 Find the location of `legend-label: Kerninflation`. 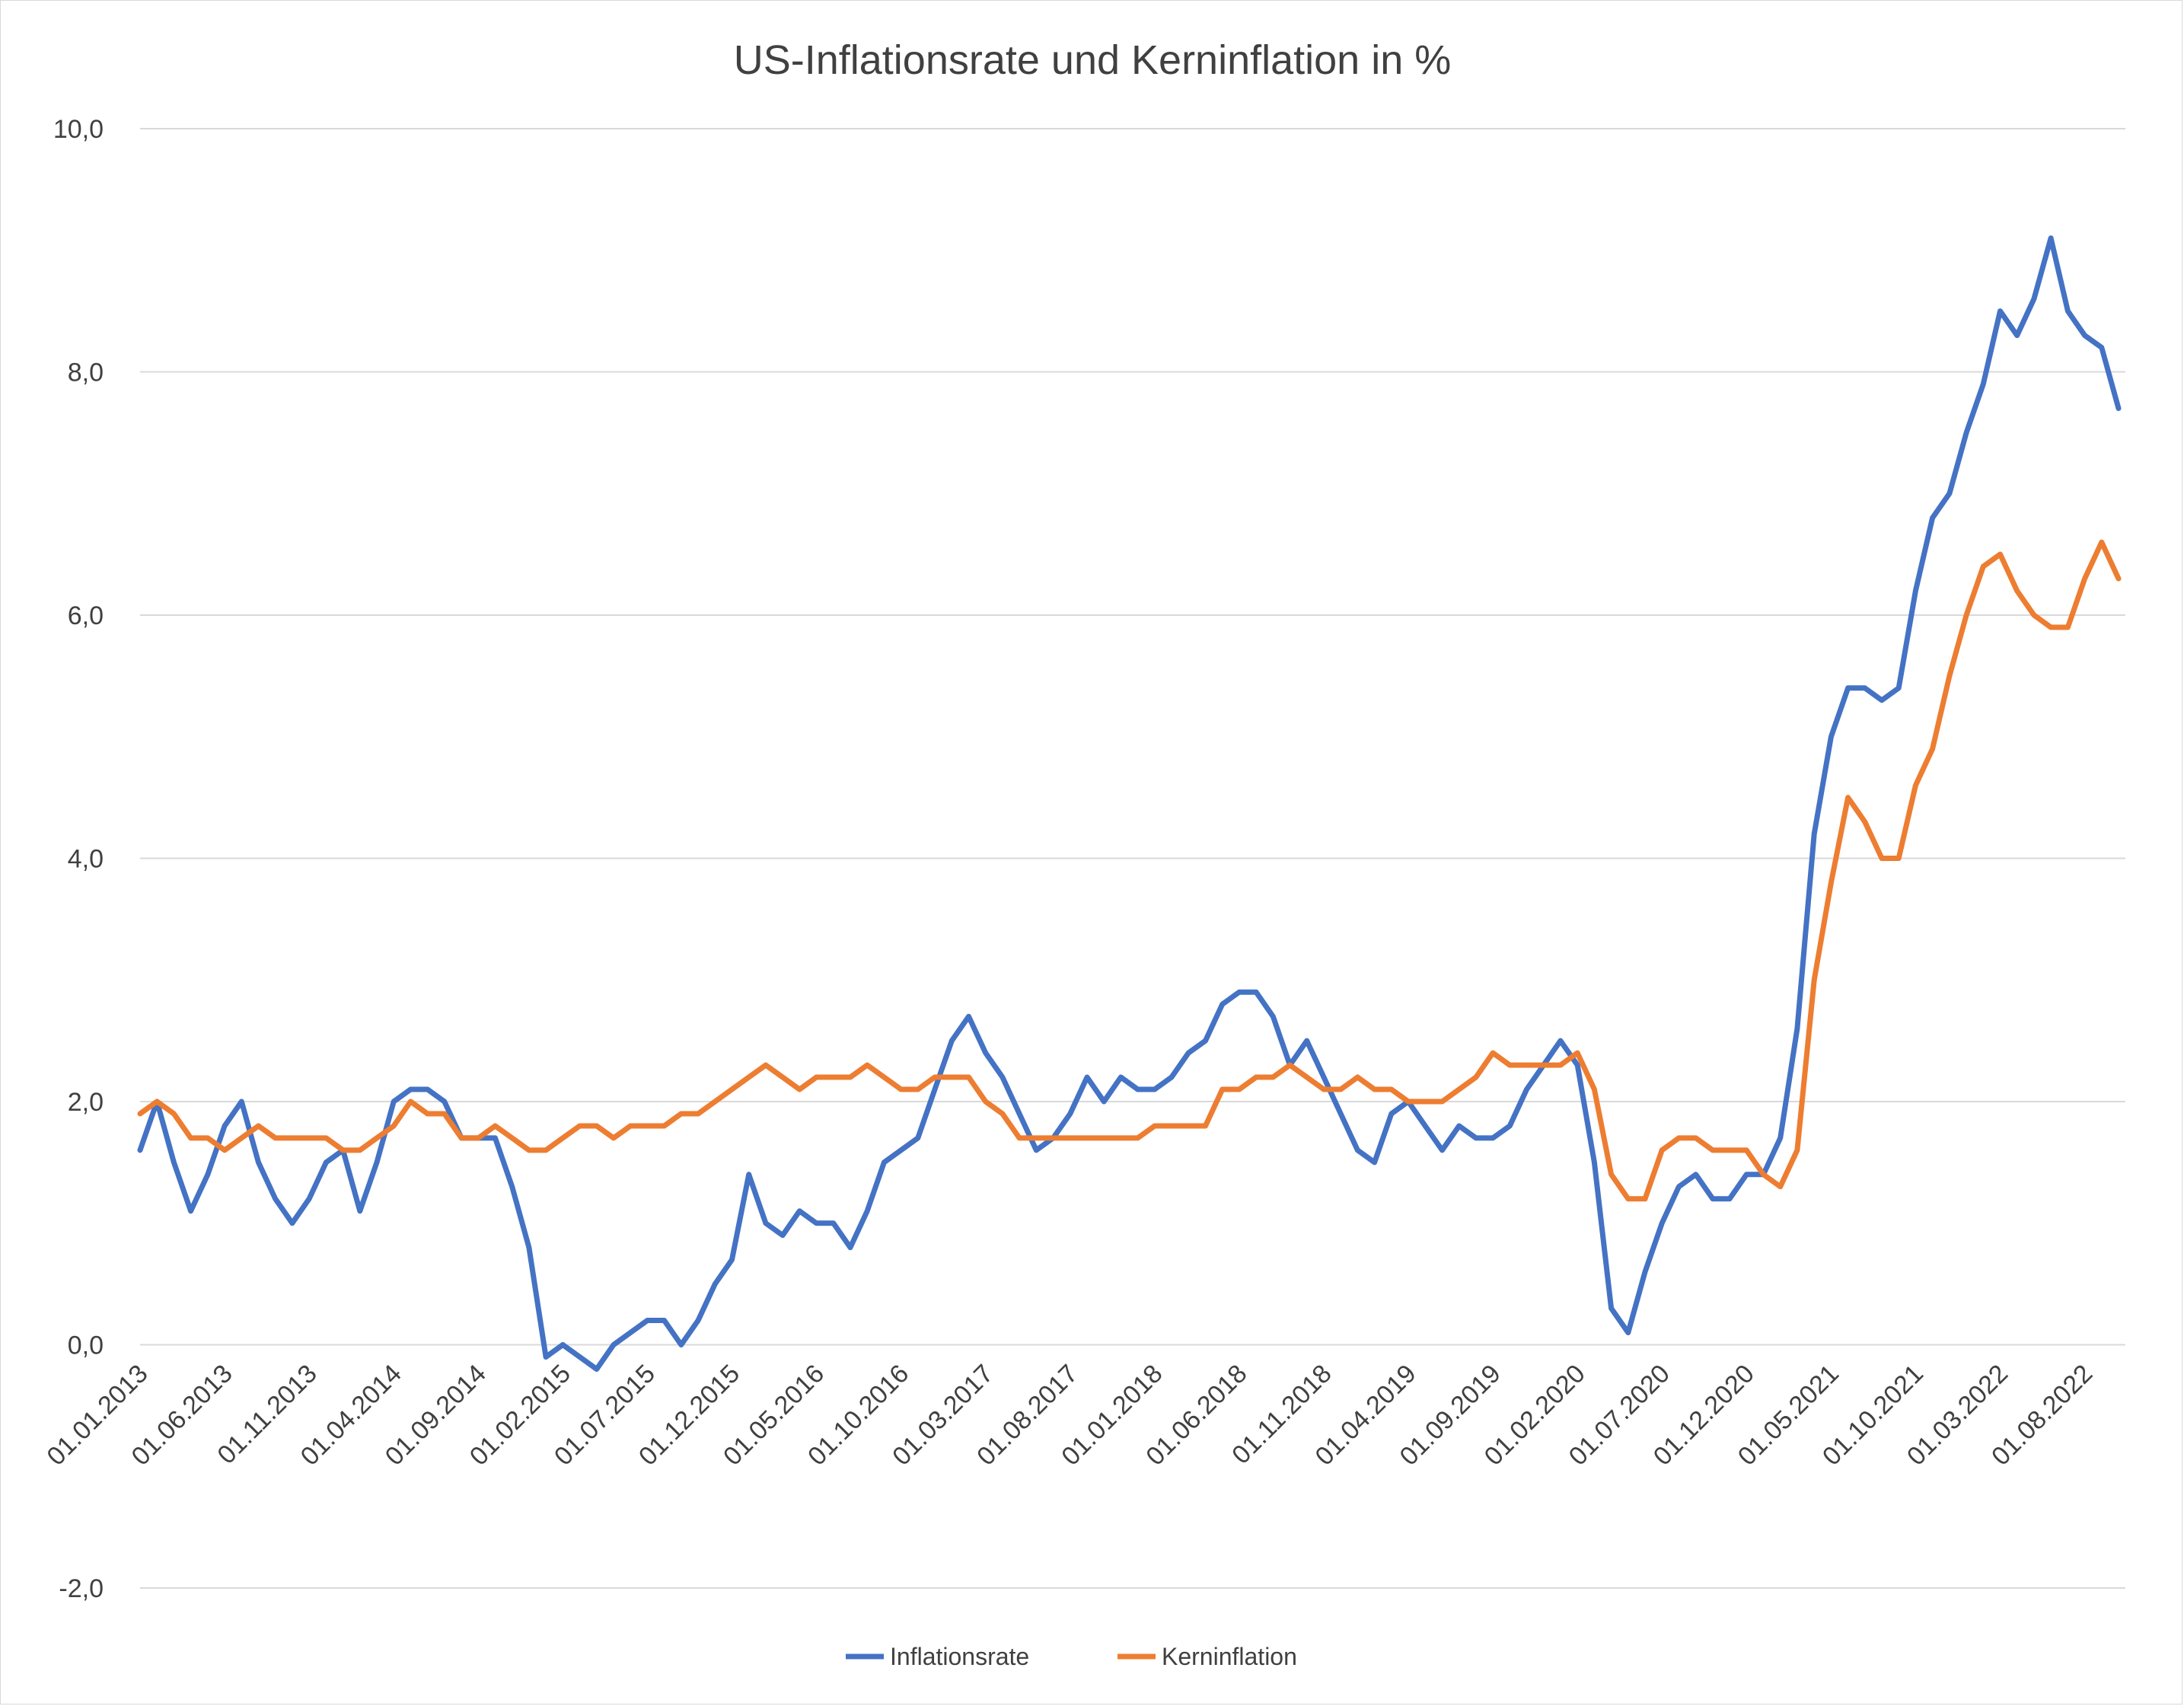

legend-label: Kerninflation is located at coordinates (1229, 1656).